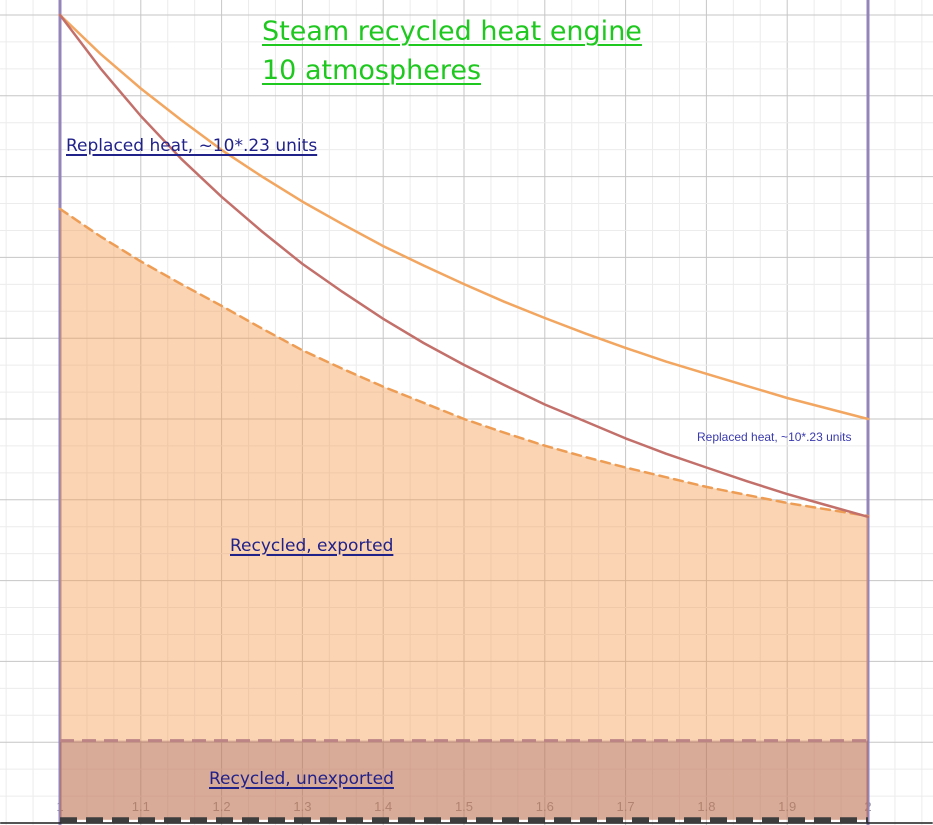 This screenshot has width=933, height=825. Describe the element at coordinates (545, 806) in the screenshot. I see `x-tick-label: 1.6` at that location.